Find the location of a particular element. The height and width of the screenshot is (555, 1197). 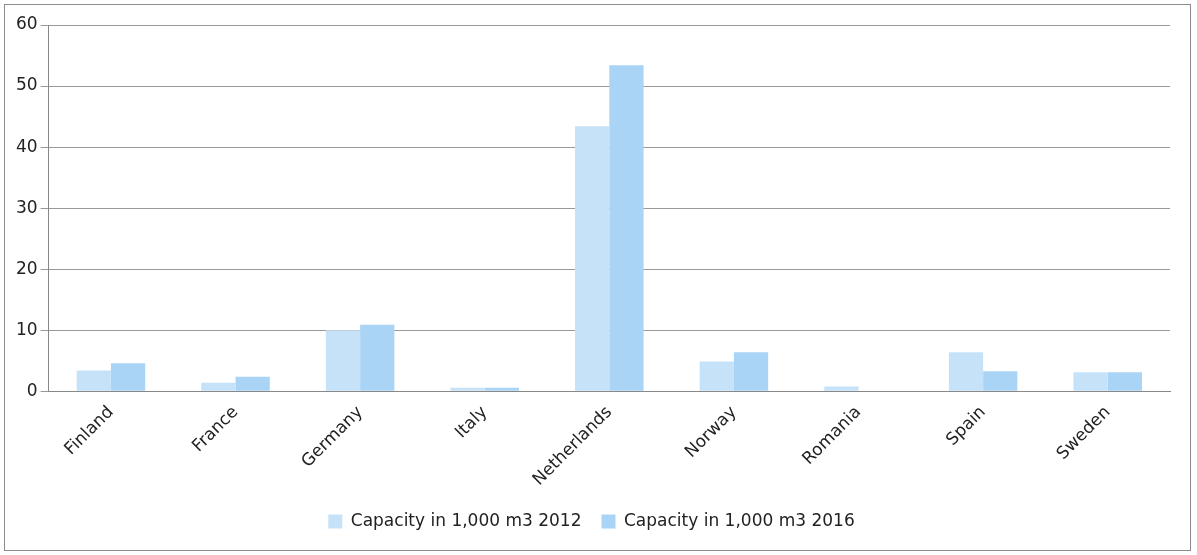

legend-label: Capacity in 1,000 m3 2012 is located at coordinates (466, 519).